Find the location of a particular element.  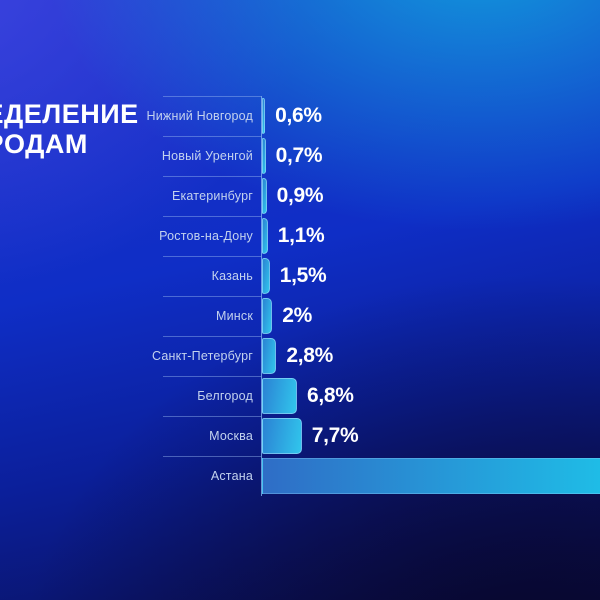

city-label: Москва is located at coordinates (231, 436).